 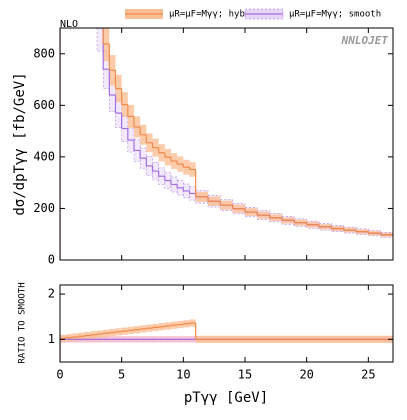 What do you see at coordinates (226, 340) in the screenshot?
I see `plot-area` at bounding box center [226, 340].